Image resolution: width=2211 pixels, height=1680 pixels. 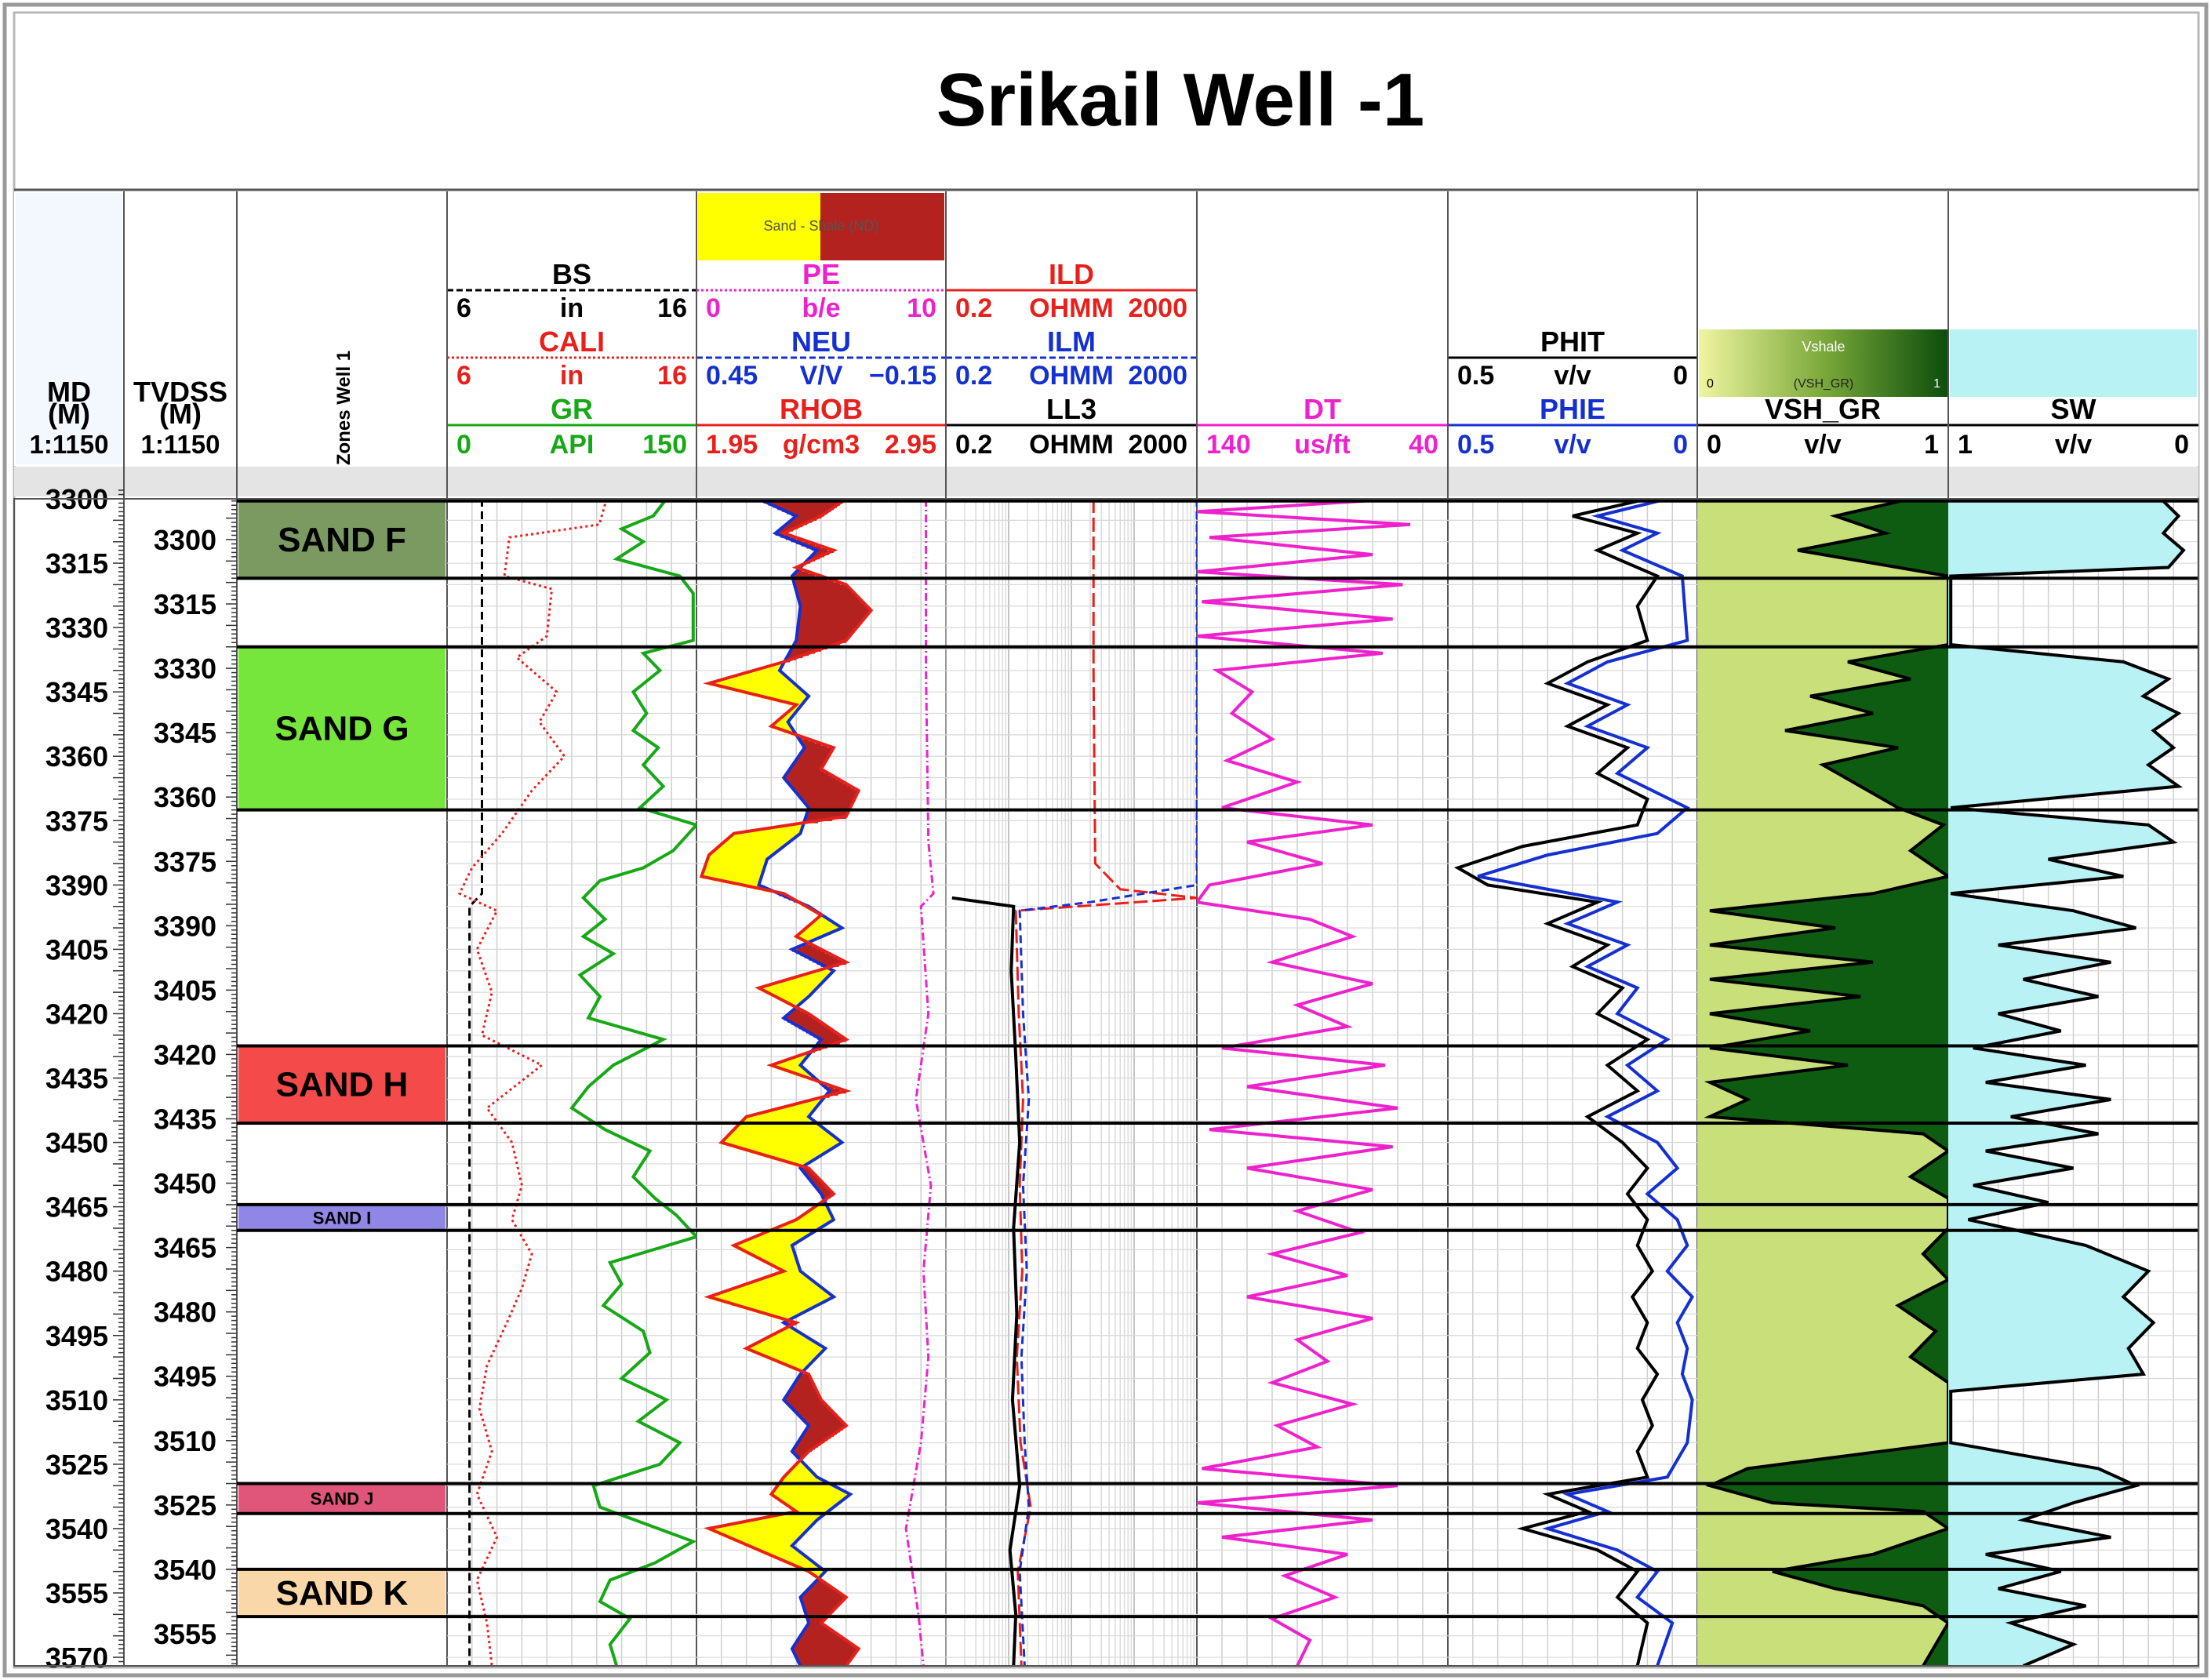 I want to click on vsh-sand-fill, so click(x=1823, y=1082).